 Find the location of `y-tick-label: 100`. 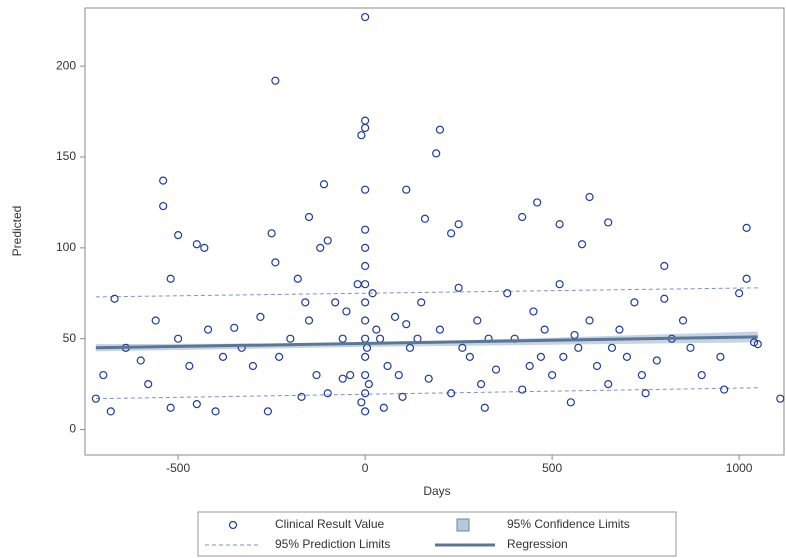

y-tick-label: 100 is located at coordinates (66, 247).